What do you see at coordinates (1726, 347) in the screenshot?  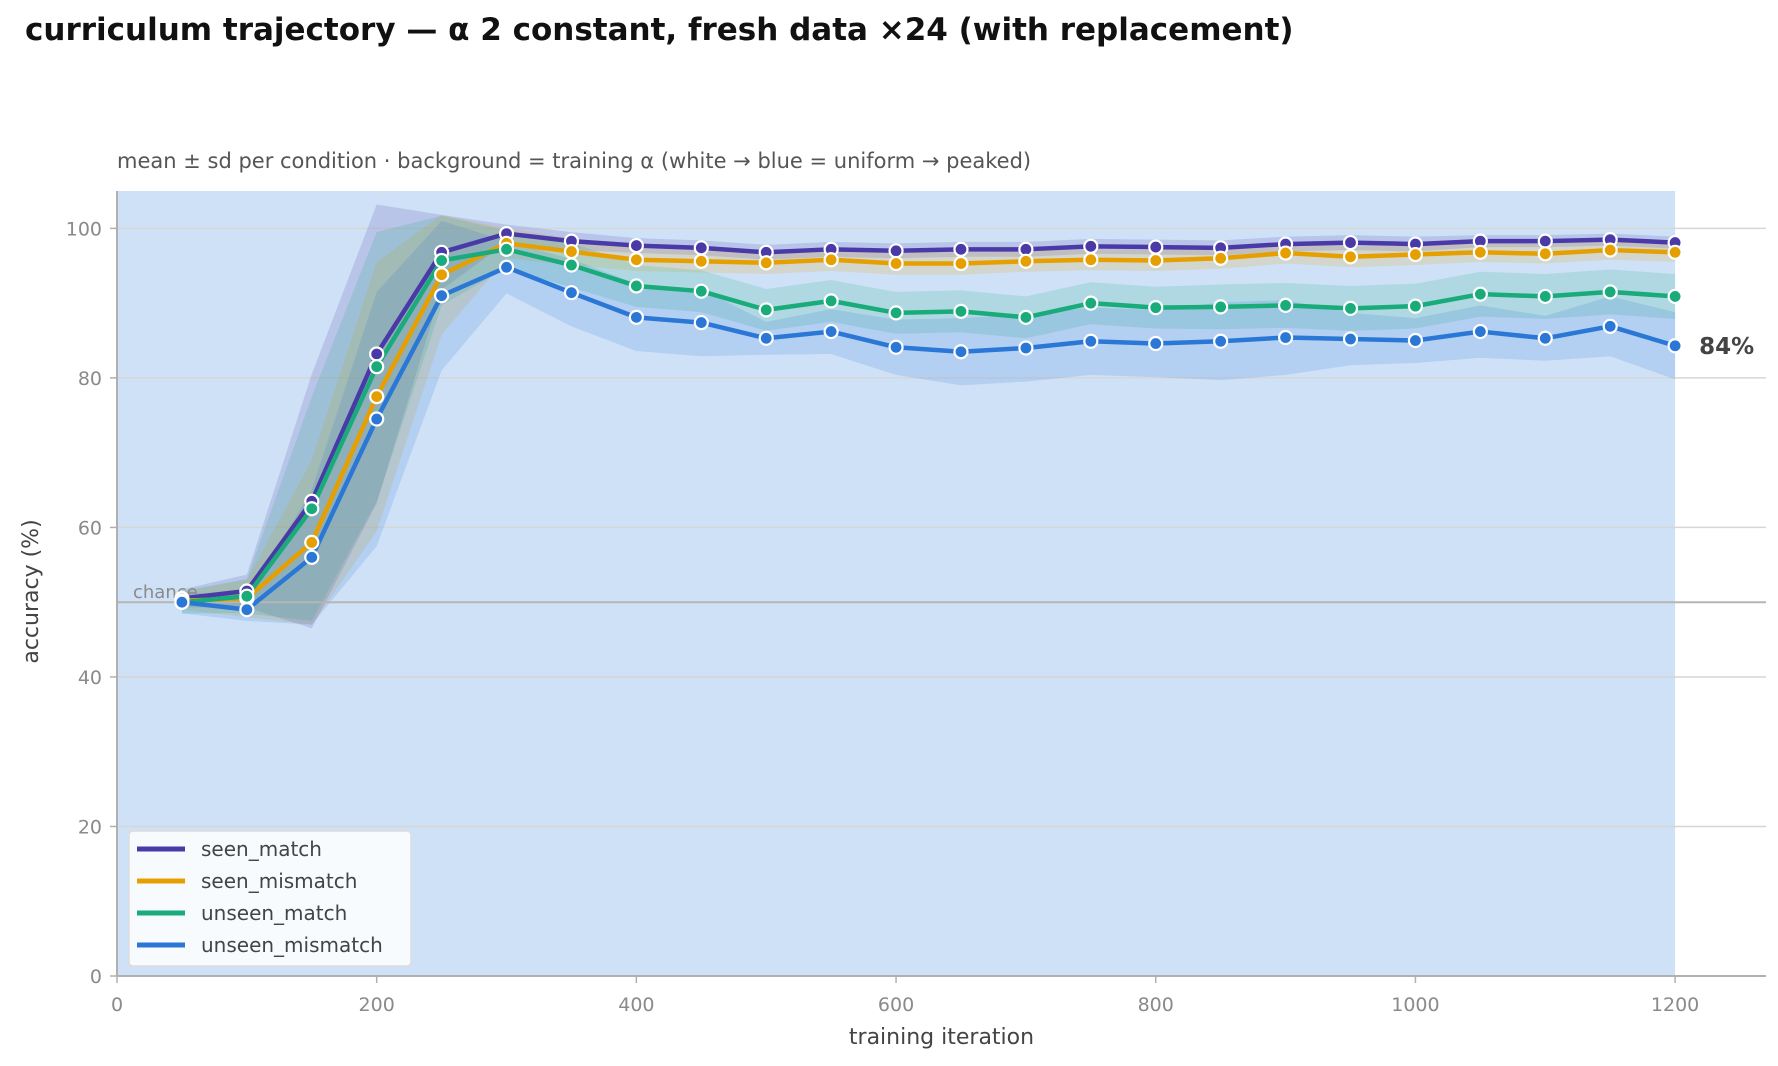 I see `end-value-label: 84%` at bounding box center [1726, 347].